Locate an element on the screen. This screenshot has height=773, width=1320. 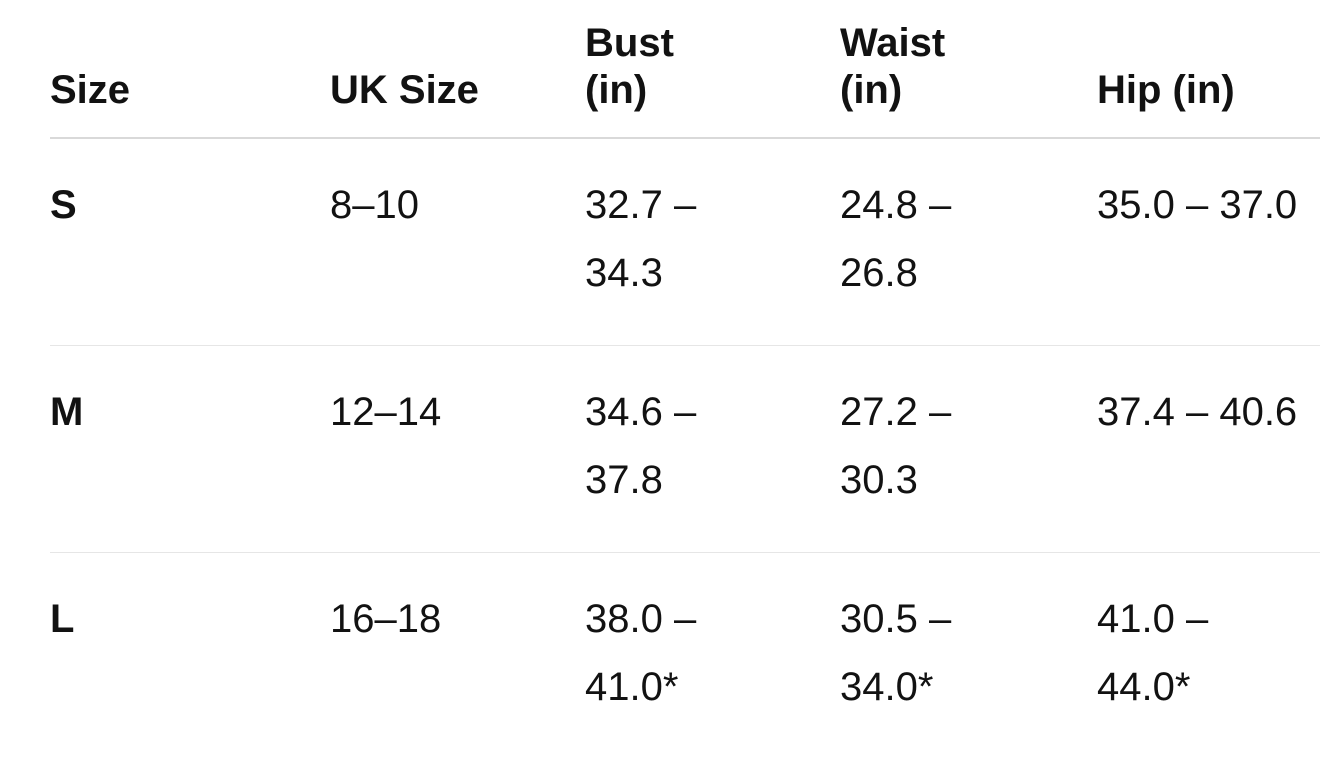
header-label: Waist (in) is located at coordinates (893, 66).